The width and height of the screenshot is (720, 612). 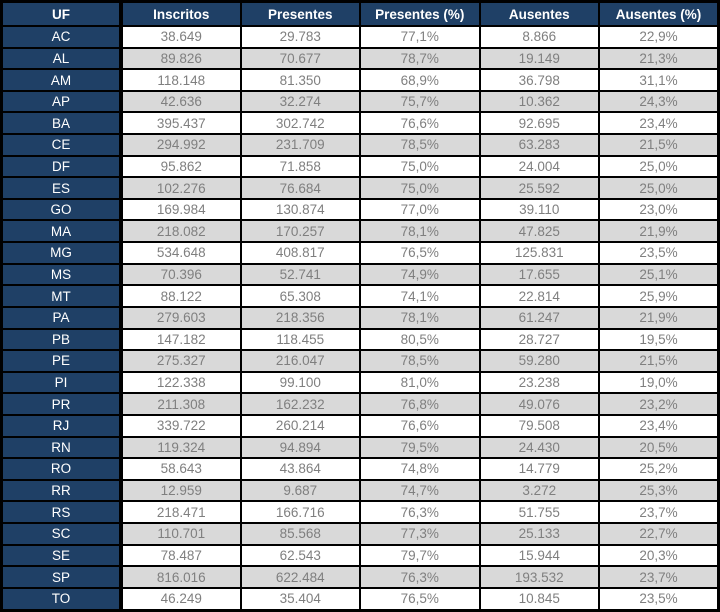 What do you see at coordinates (420, 209) in the screenshot?
I see `data-cell: 77,0%` at bounding box center [420, 209].